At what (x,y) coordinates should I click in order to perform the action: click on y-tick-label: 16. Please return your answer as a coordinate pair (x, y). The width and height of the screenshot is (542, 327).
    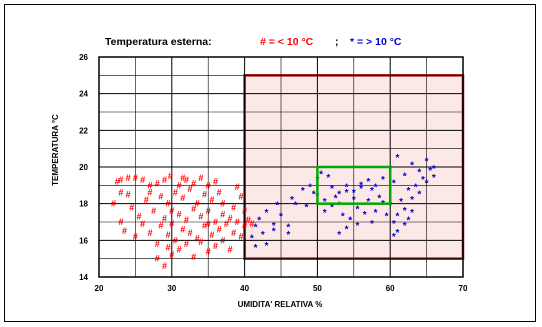
    Looking at the image, I should click on (83, 240).